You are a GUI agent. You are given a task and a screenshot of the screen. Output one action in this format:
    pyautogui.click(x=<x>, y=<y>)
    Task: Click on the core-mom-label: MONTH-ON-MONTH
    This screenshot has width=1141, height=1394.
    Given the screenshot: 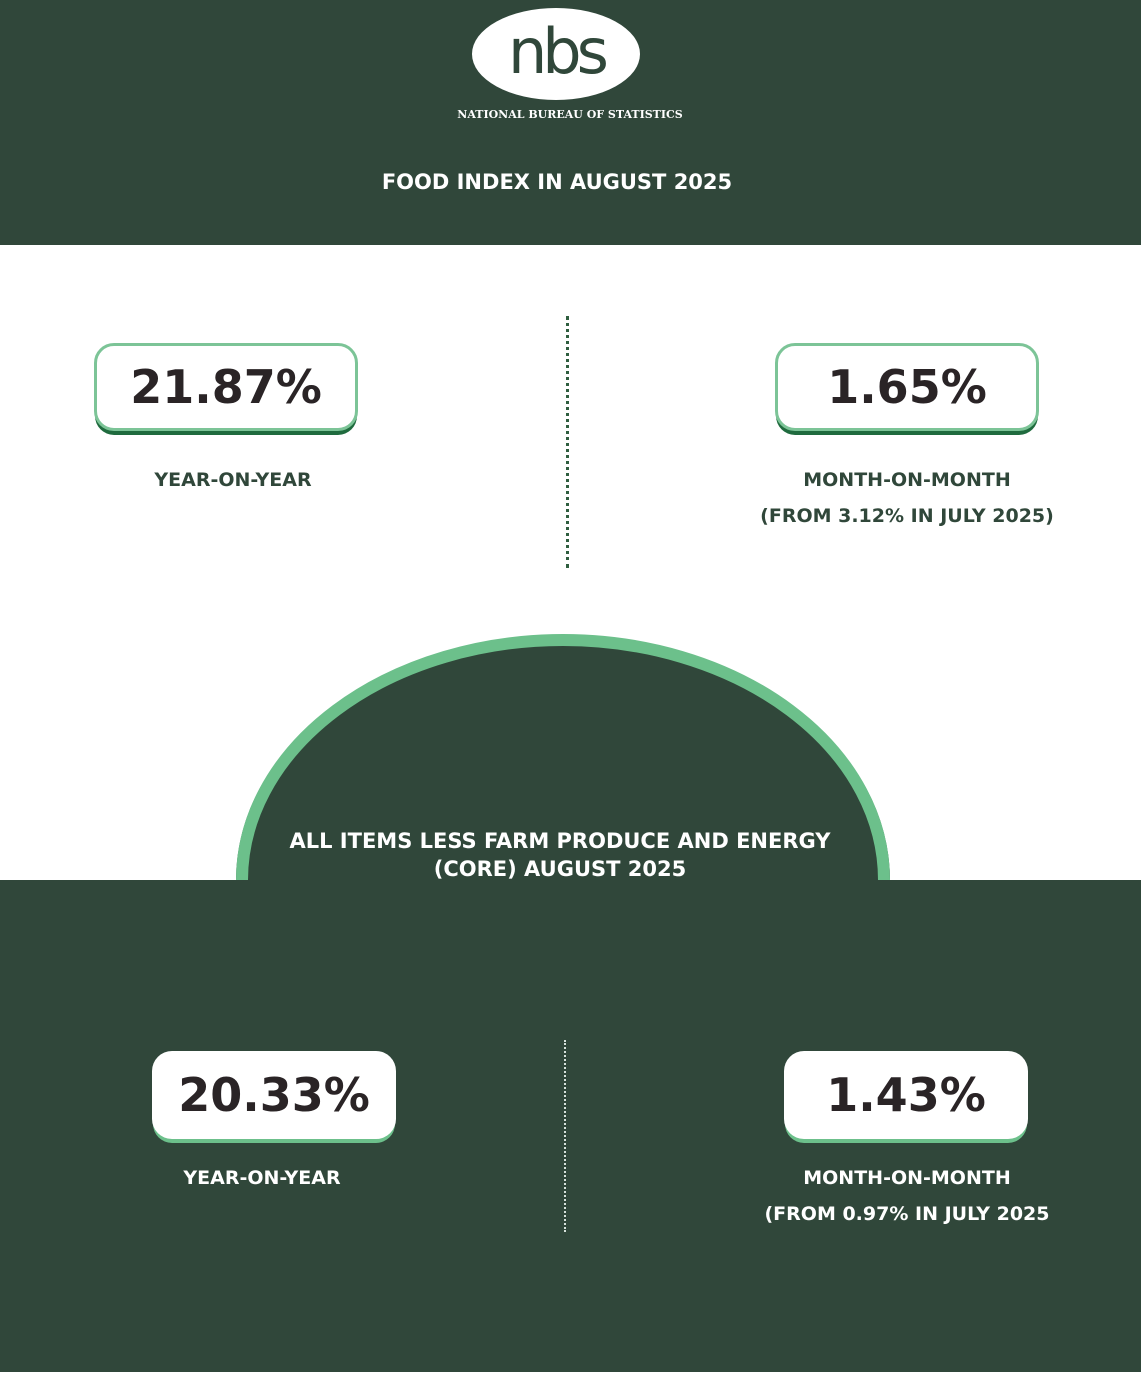 What is the action you would take?
    pyautogui.click(x=907, y=1178)
    